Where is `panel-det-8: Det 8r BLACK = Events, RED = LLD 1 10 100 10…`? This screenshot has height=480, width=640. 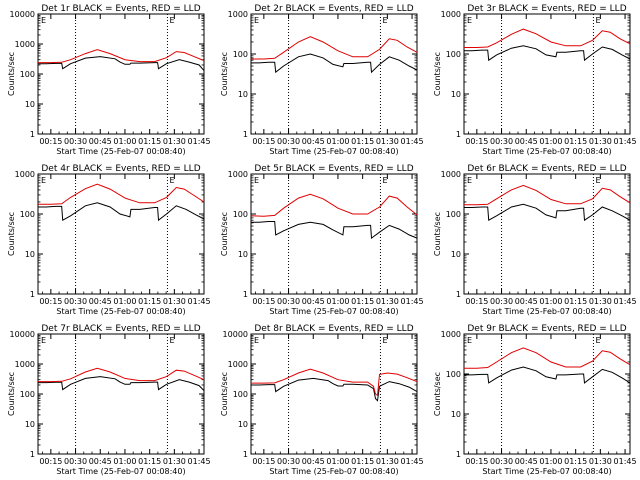 panel-det-8: Det 8r BLACK = Events, RED = LLD 1 10 100 10… is located at coordinates (322, 400).